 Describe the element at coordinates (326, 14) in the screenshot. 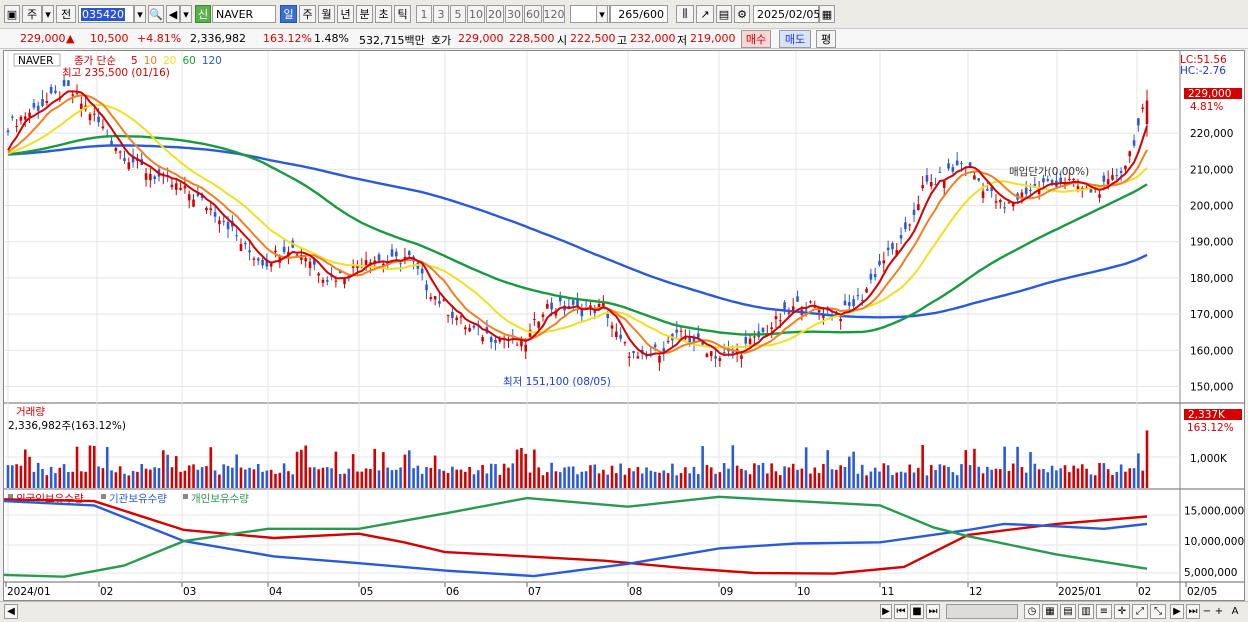

I see `period-tab-2: 월` at that location.